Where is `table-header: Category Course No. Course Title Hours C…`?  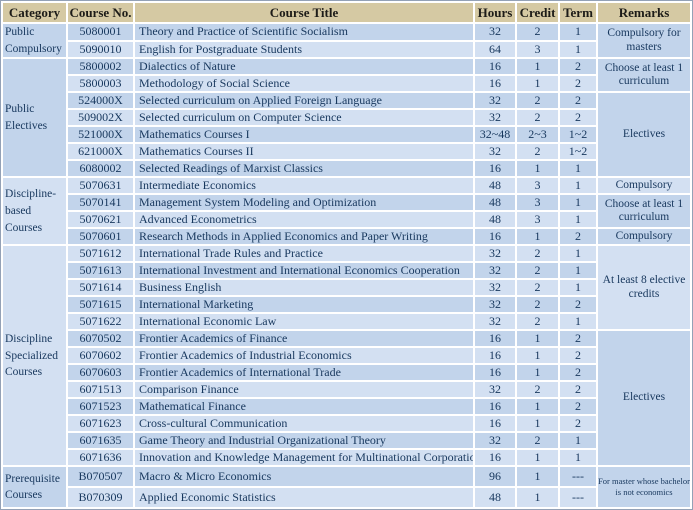
table-header: Category Course No. Course Title Hours C… is located at coordinates (346, 12).